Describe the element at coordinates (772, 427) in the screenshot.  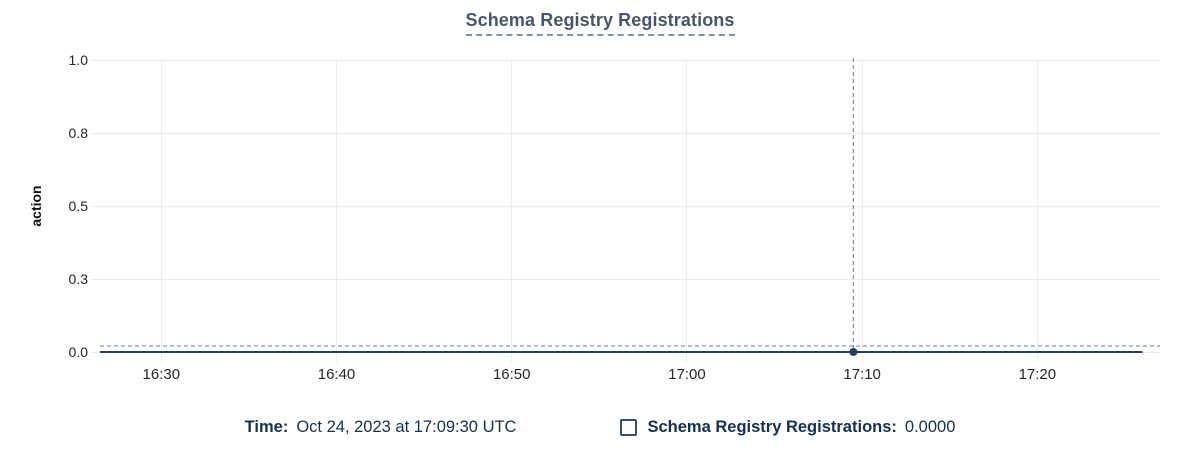
I see `legend-series-label: Schema Registry Registrations:` at that location.